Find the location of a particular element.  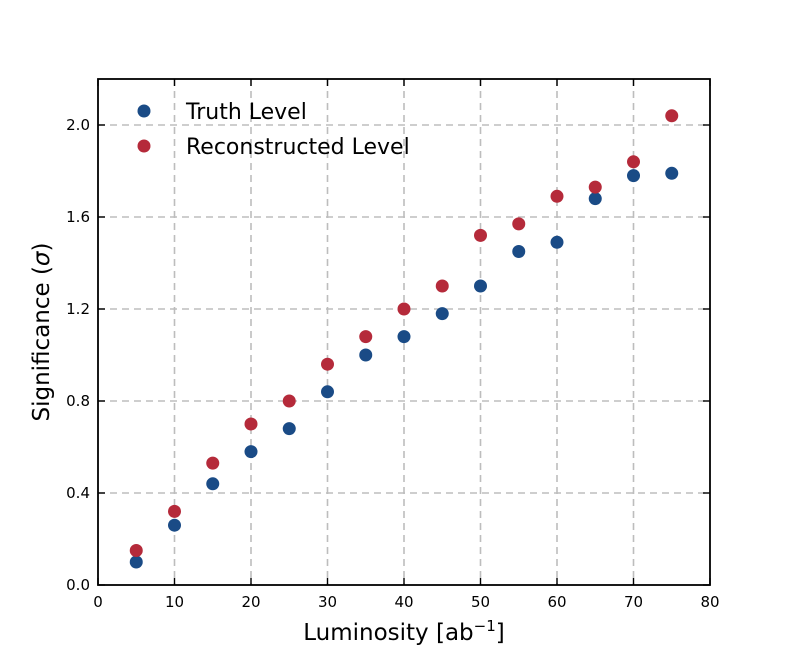

x-tick-label: 10 is located at coordinates (174, 602).